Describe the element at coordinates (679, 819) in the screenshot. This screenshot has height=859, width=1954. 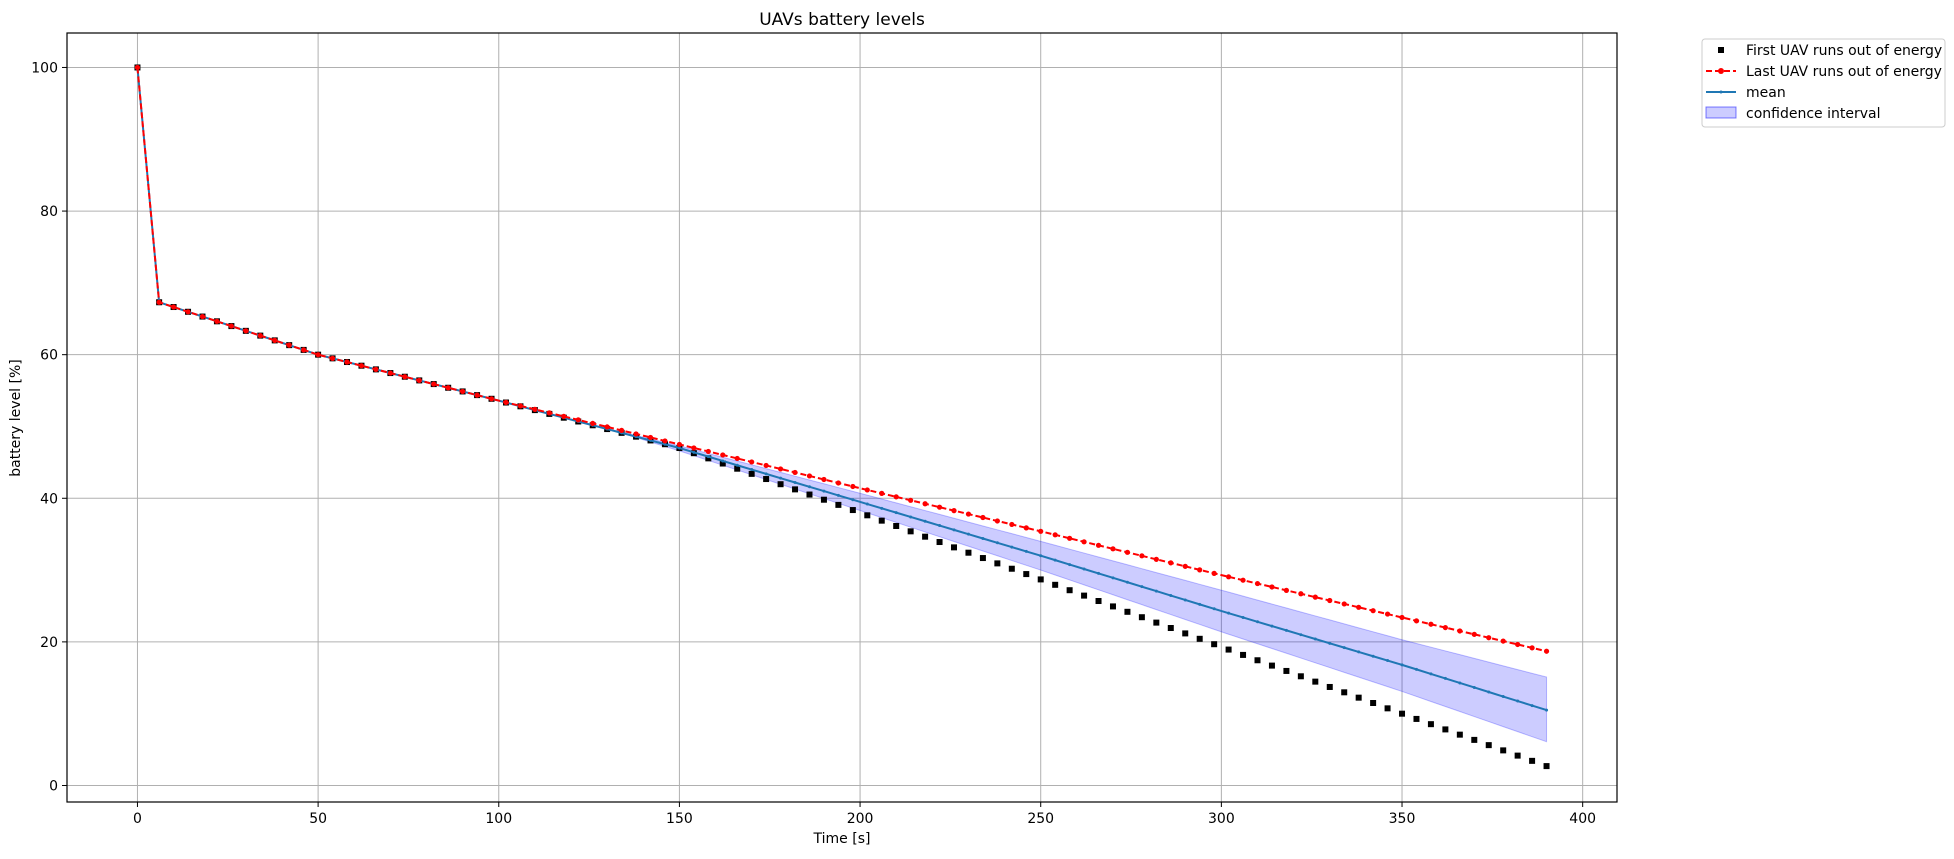
I see `x-tick-label: 150` at that location.